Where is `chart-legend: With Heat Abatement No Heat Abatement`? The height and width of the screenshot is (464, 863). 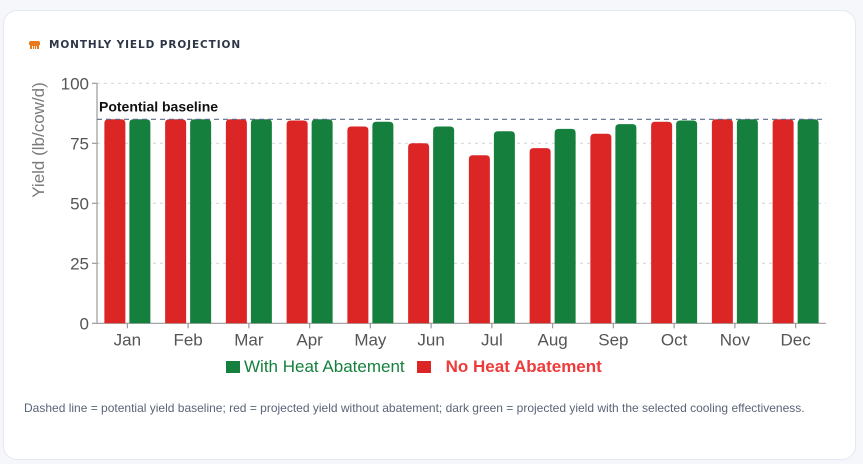 chart-legend: With Heat Abatement No Heat Abatement is located at coordinates (414, 367).